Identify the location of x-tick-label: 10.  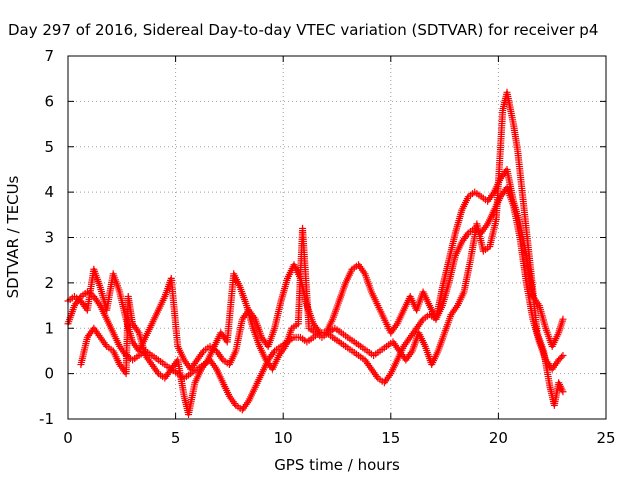
(283, 438).